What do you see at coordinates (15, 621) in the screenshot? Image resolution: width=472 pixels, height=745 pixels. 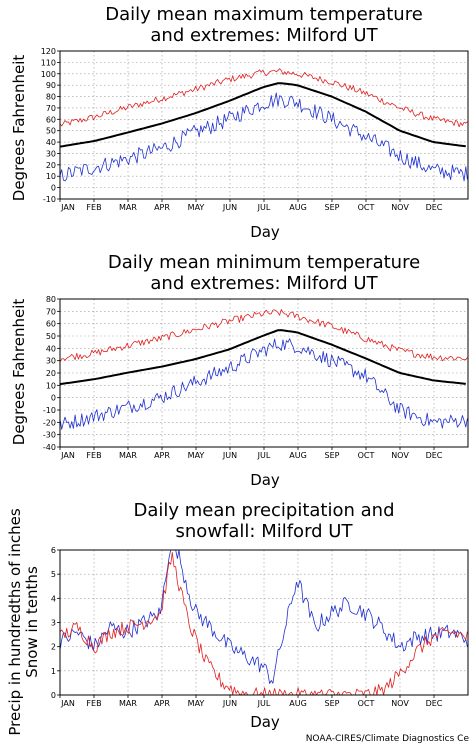 I see `y-axis-label-line-1: Precip in hundredths of inches` at bounding box center [15, 621].